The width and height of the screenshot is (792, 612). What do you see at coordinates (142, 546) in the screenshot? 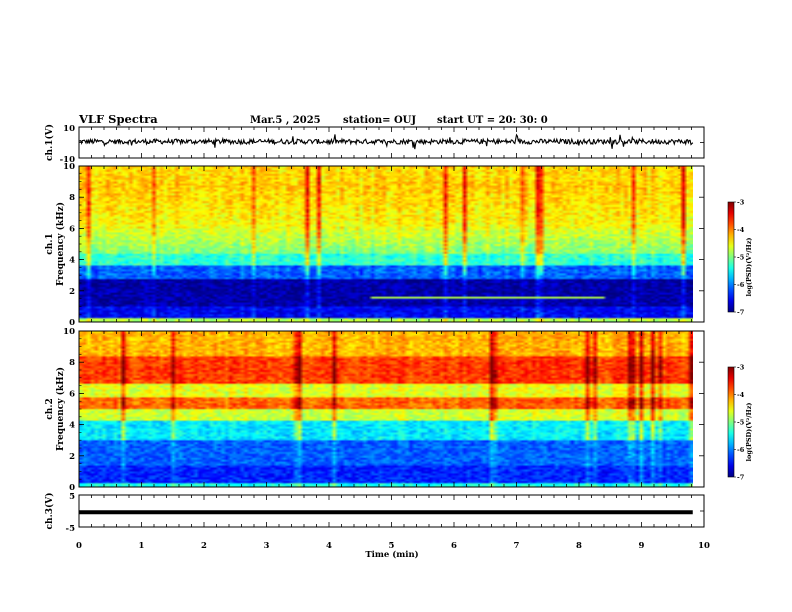
I see `x-tick-label: 1` at bounding box center [142, 546].